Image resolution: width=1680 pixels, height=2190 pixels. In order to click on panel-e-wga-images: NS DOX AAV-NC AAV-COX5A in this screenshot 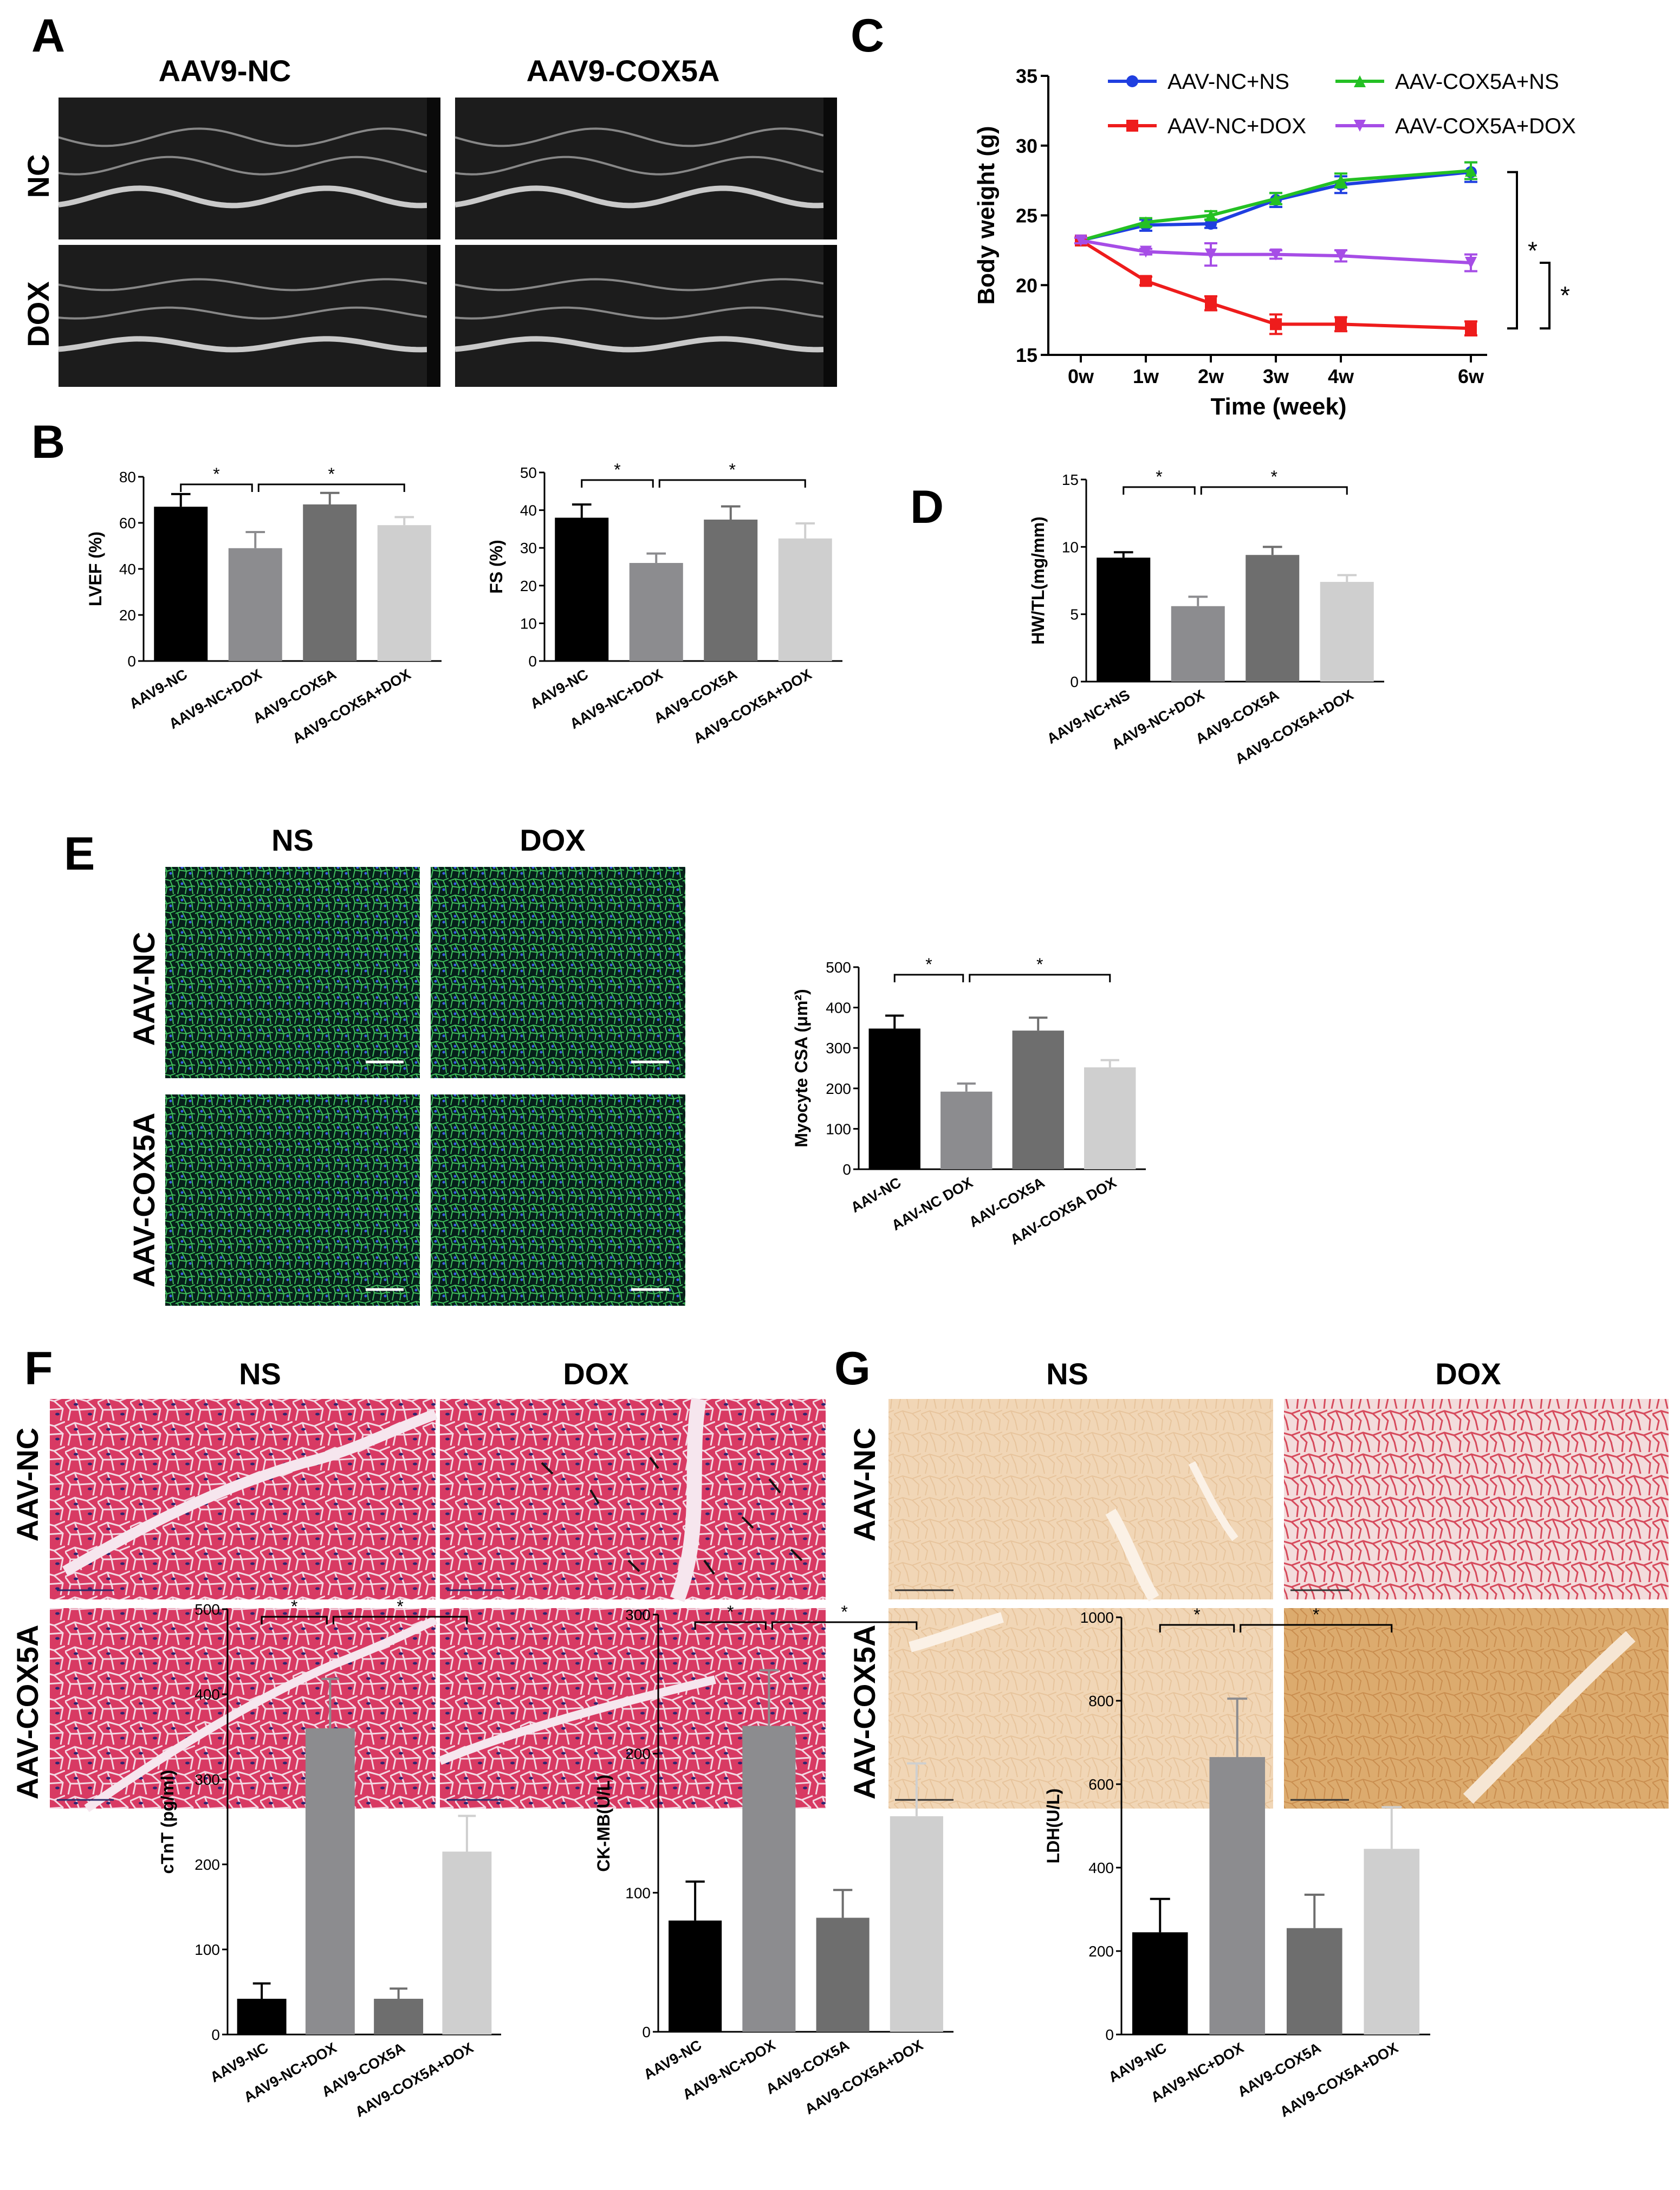, I will do `click(406, 1064)`.